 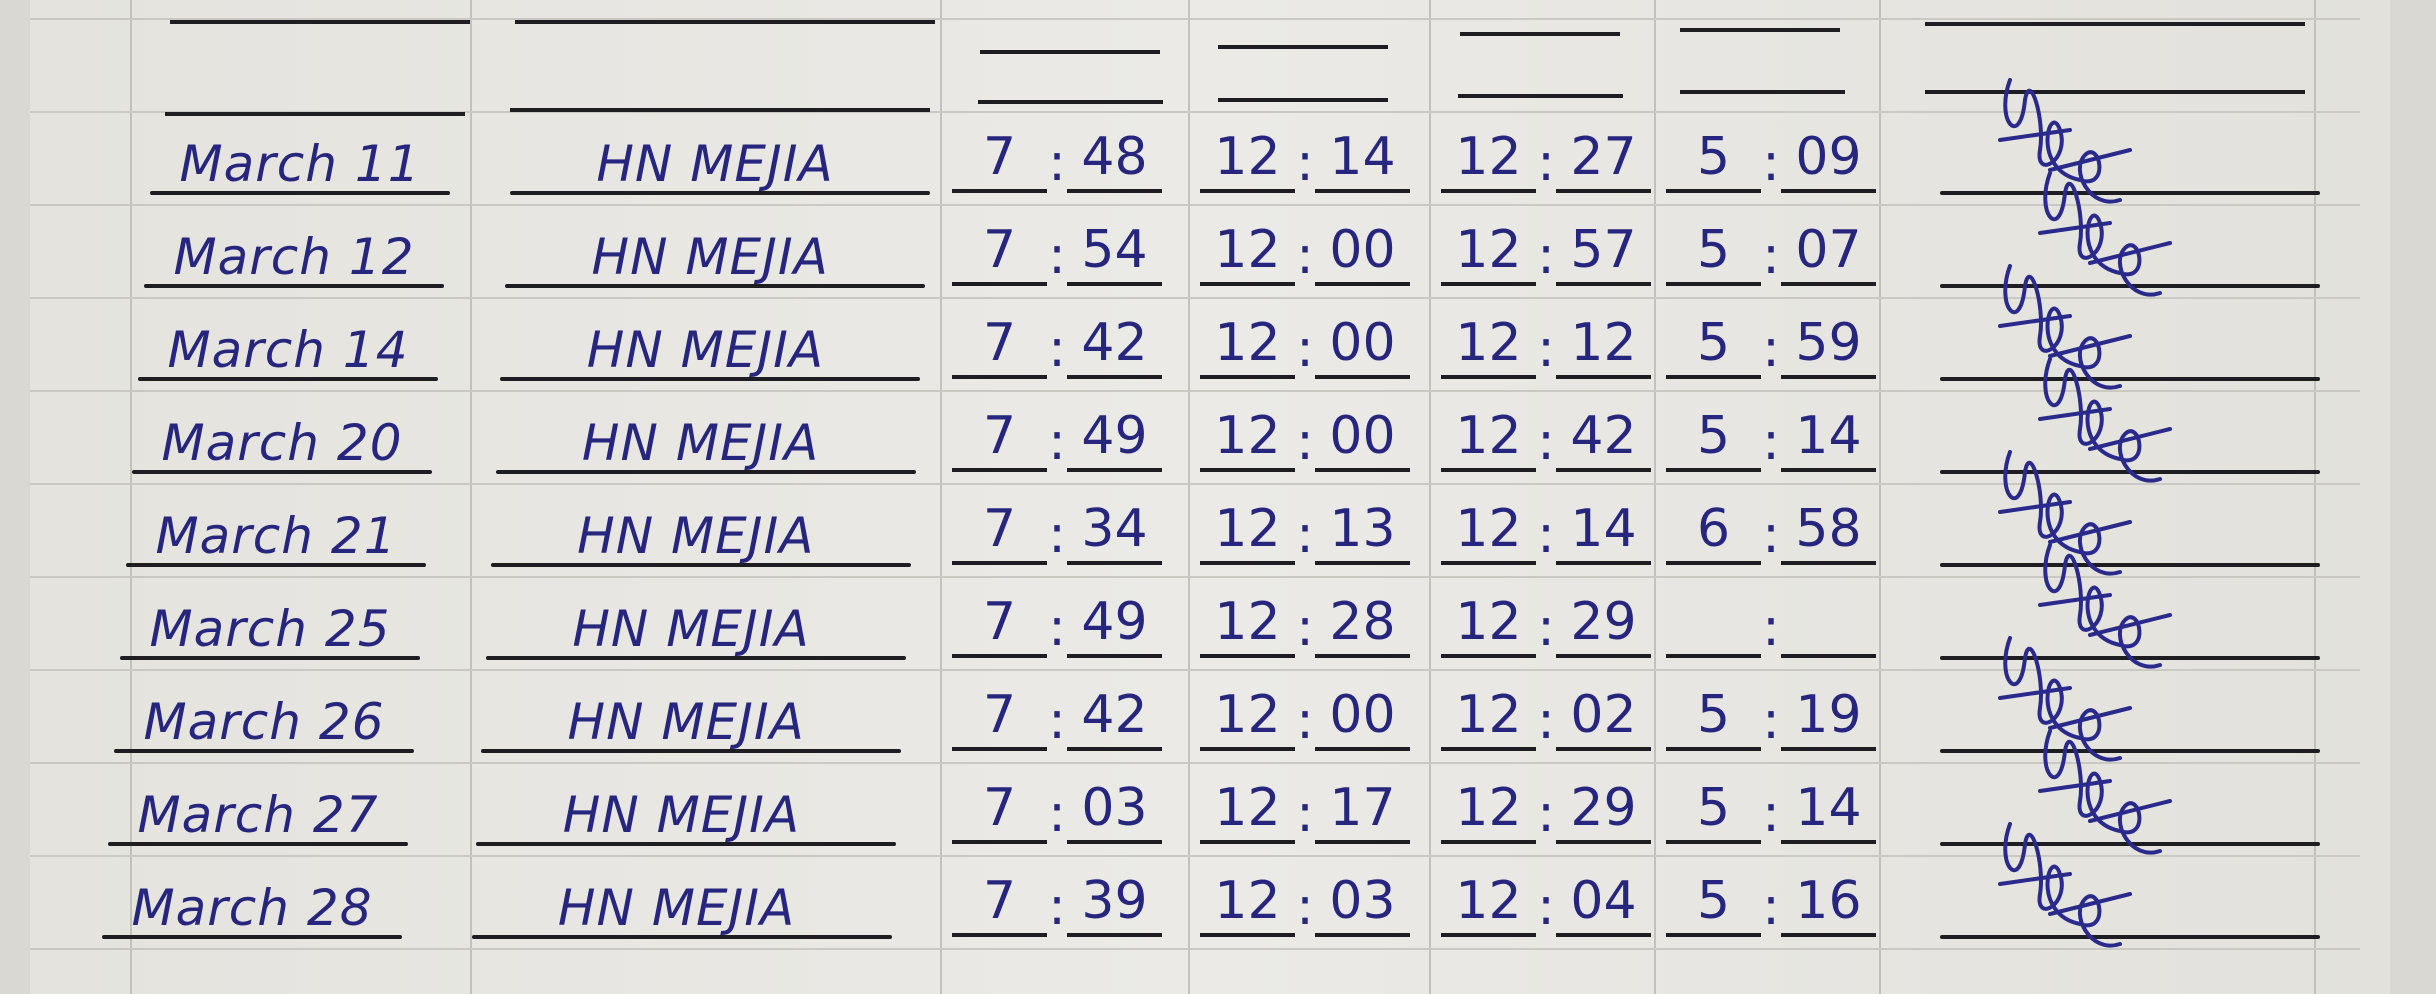 What do you see at coordinates (1114, 160) in the screenshot?
I see `minute: 48` at bounding box center [1114, 160].